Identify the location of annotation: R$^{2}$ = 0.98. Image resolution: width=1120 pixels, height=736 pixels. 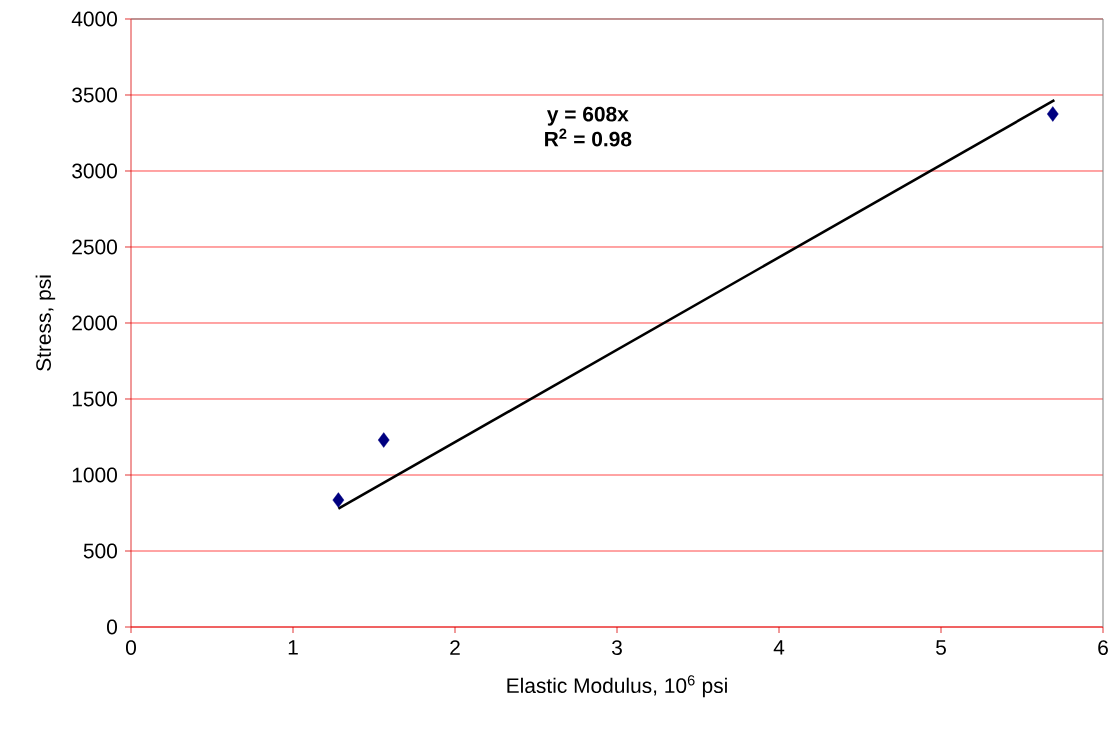
(588, 137).